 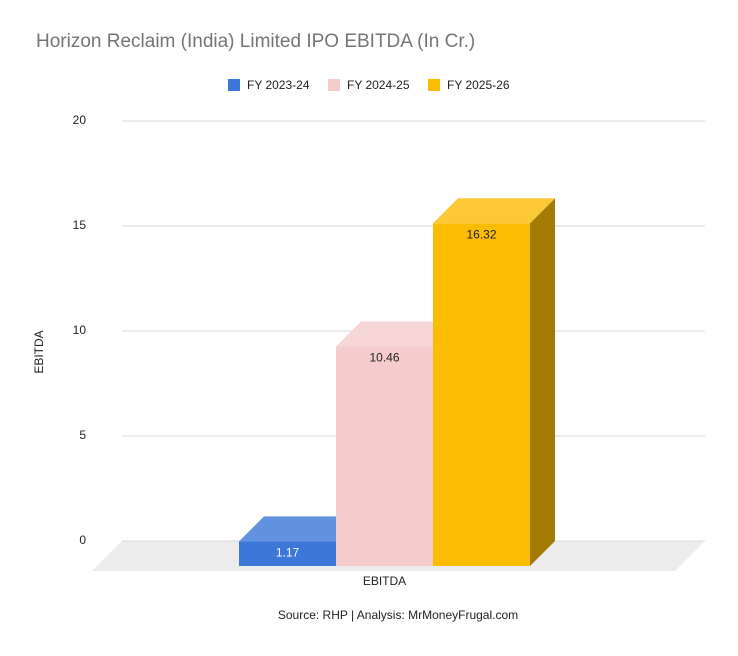 I want to click on y-tick-label: 15, so click(x=80, y=225).